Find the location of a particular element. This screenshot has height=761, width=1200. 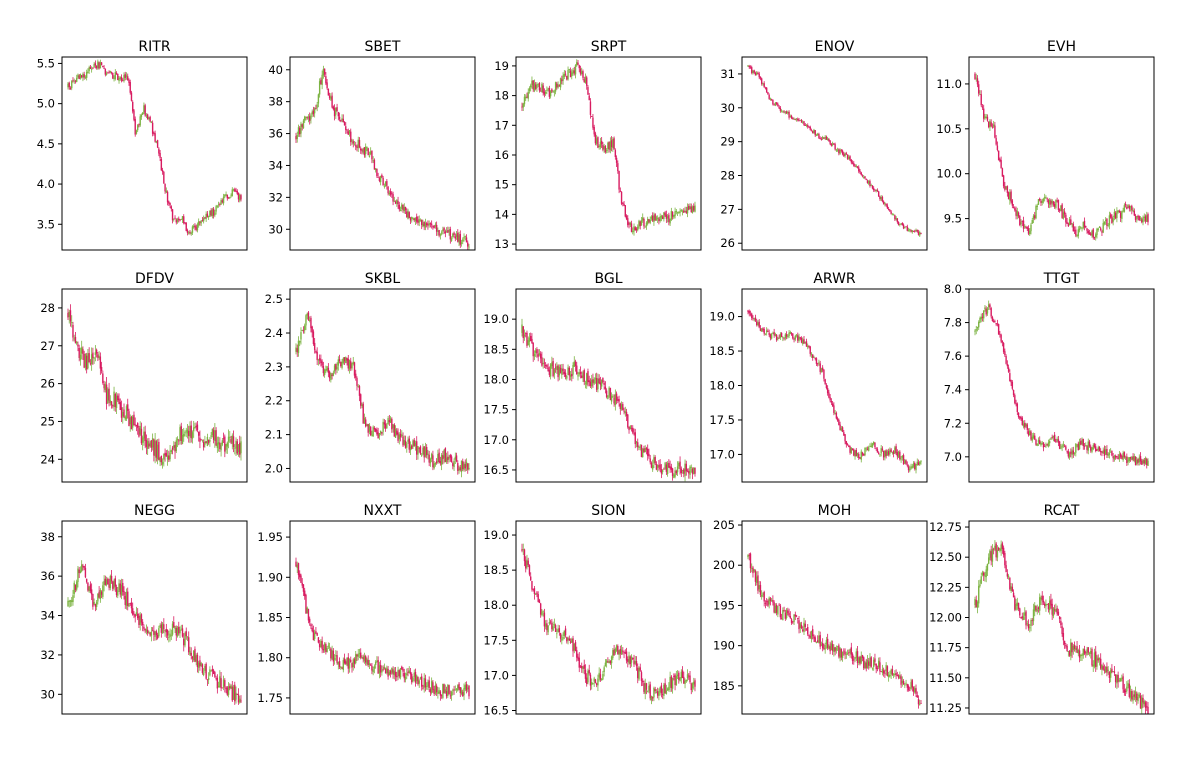

axes-frame is located at coordinates (382, 153).